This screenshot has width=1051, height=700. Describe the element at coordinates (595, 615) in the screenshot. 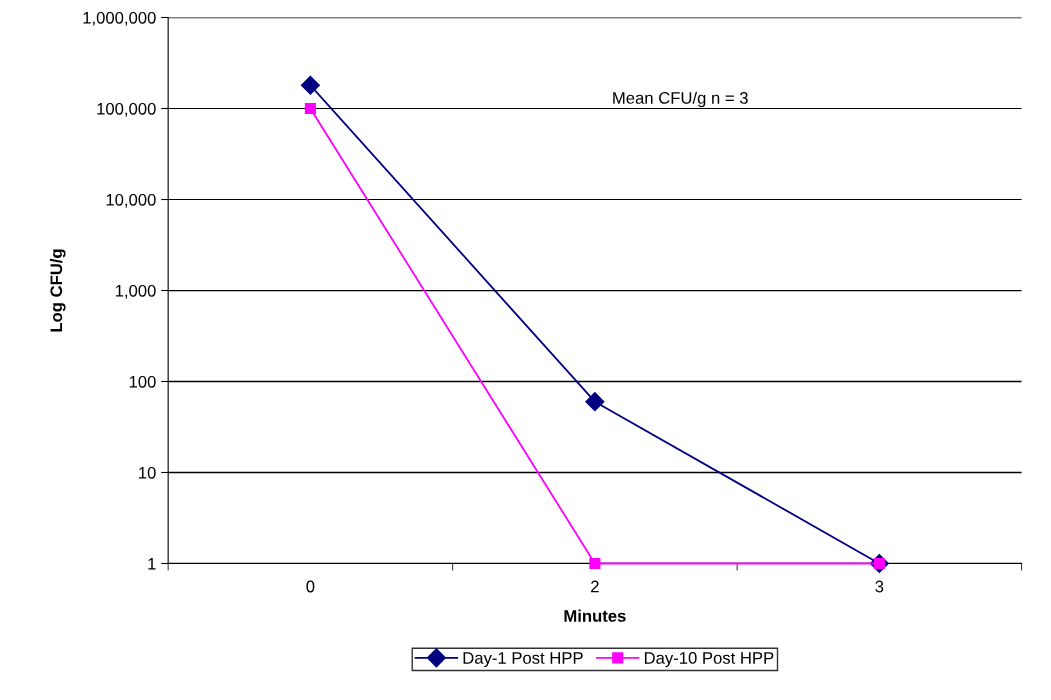

I see `x-axis-title: Minutes` at that location.